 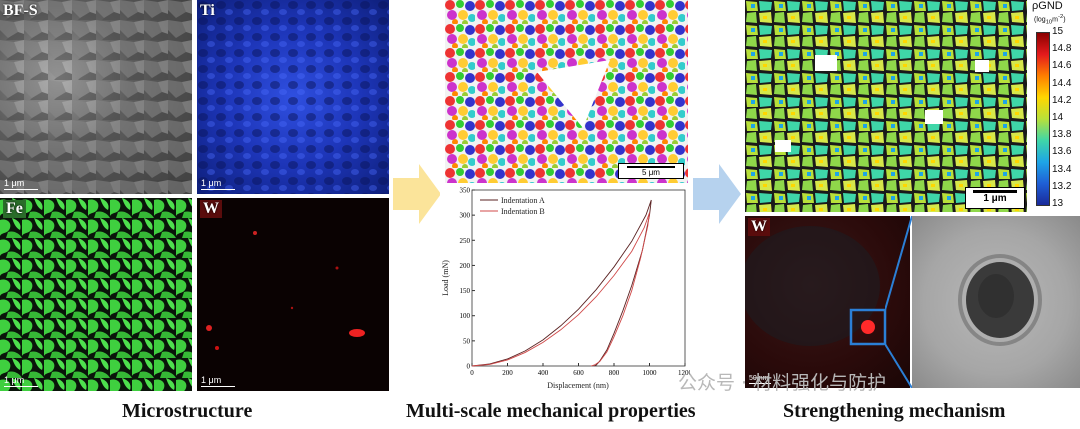 I want to click on w-tem-overlay, so click(x=816, y=286).